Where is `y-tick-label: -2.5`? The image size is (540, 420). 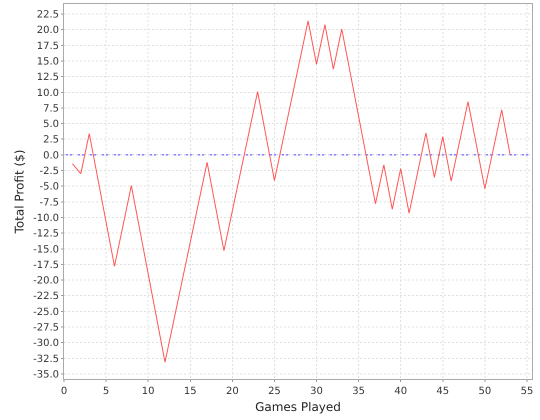
y-tick-label: -2.5 is located at coordinates (49, 172).